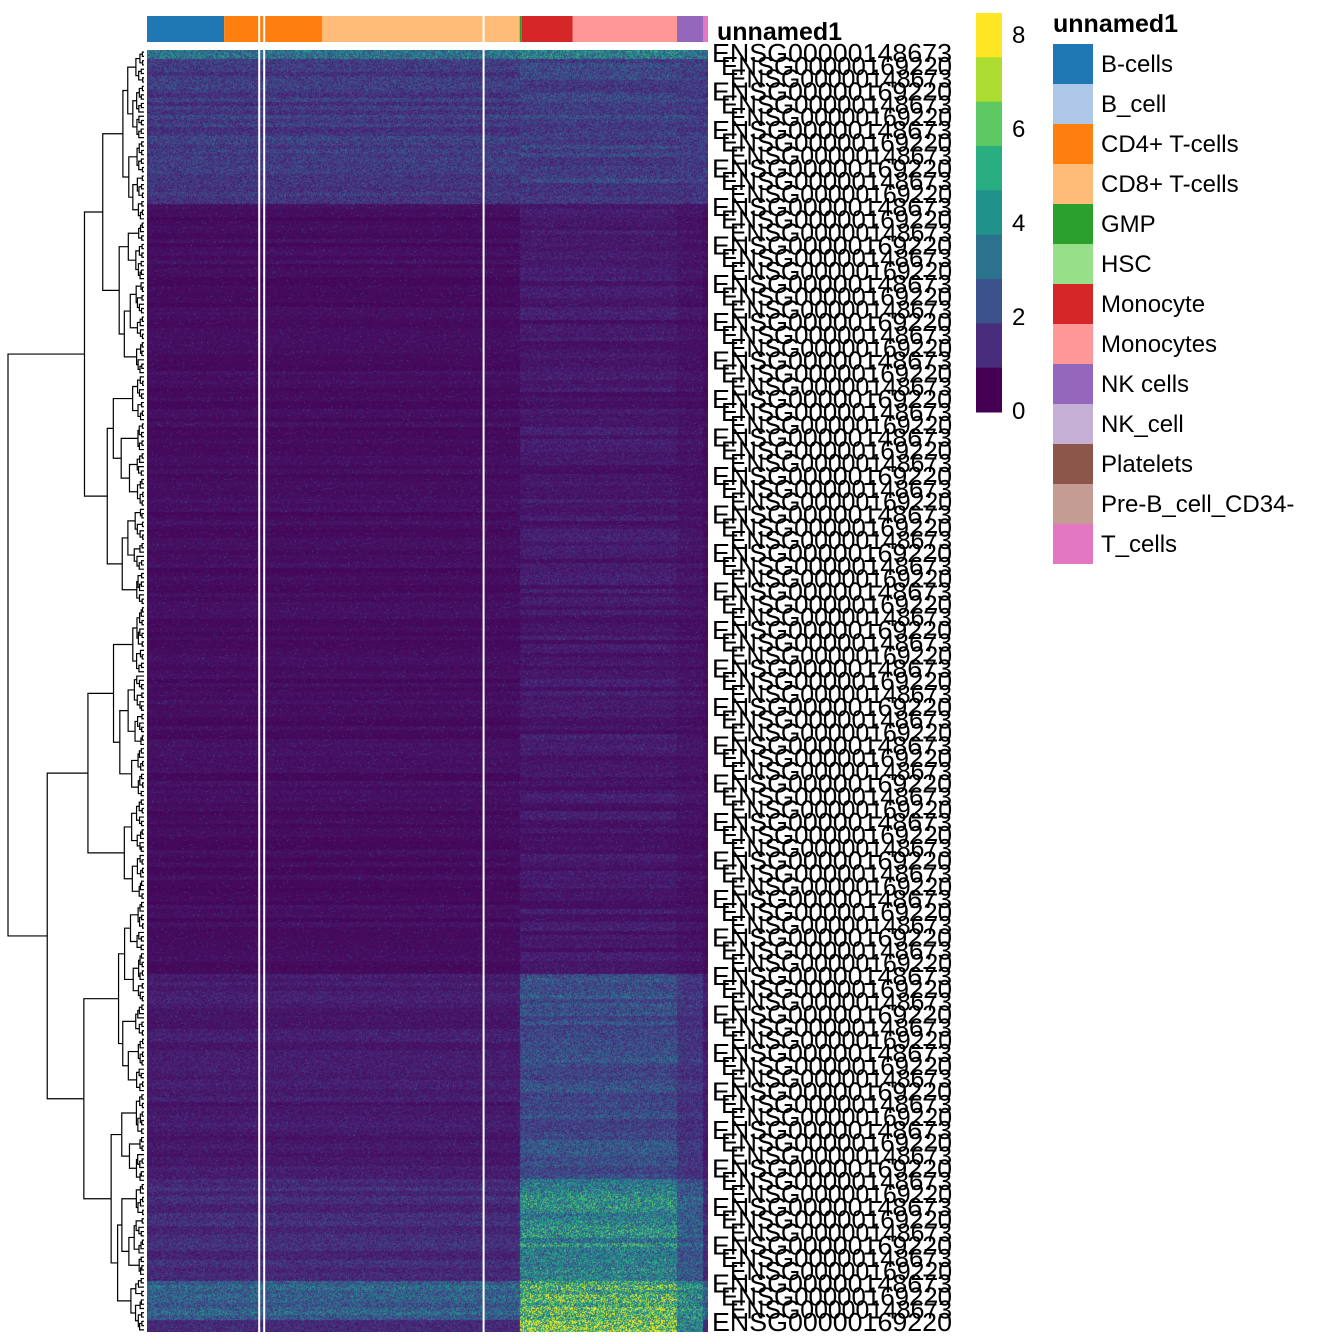 This screenshot has height=1344, width=1344. What do you see at coordinates (989, 213) in the screenshot?
I see `colorbar` at bounding box center [989, 213].